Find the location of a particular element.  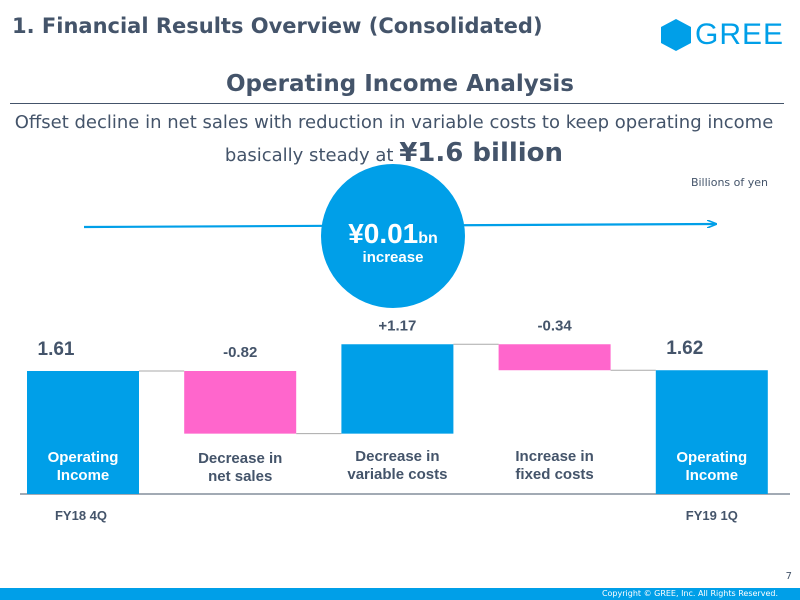

change-badge-label: increase is located at coordinates (393, 257).